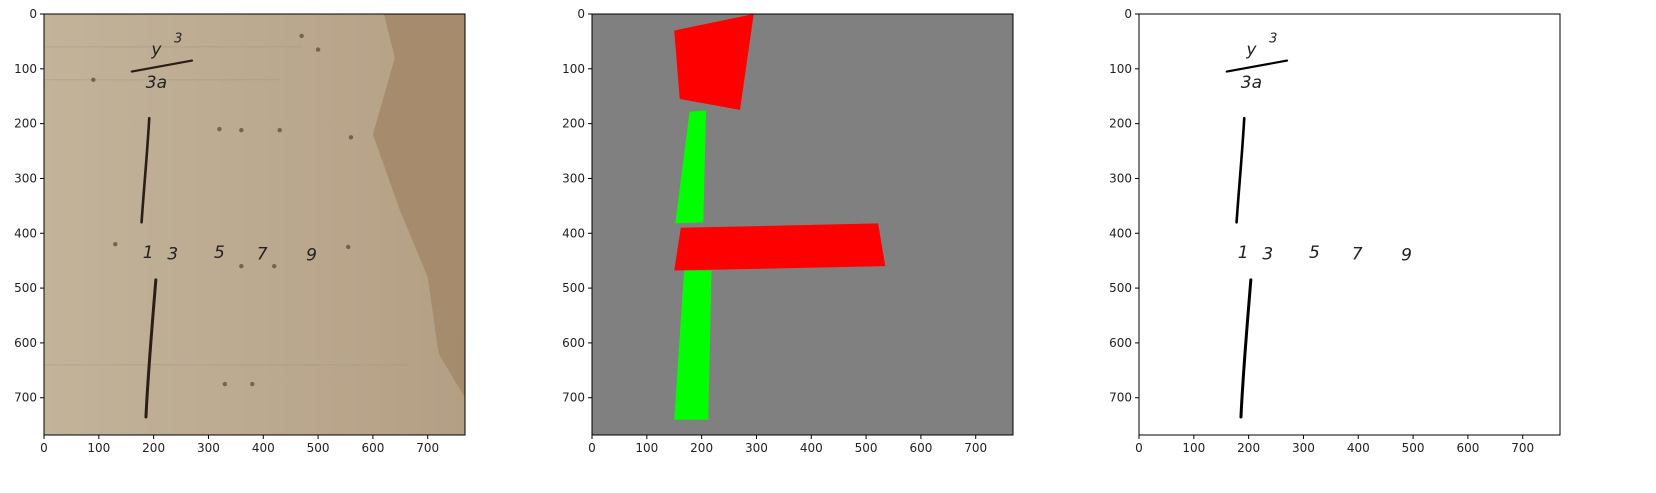 This screenshot has height=493, width=1656. Describe the element at coordinates (418, 178) in the screenshot. I see `torn-corner` at that location.